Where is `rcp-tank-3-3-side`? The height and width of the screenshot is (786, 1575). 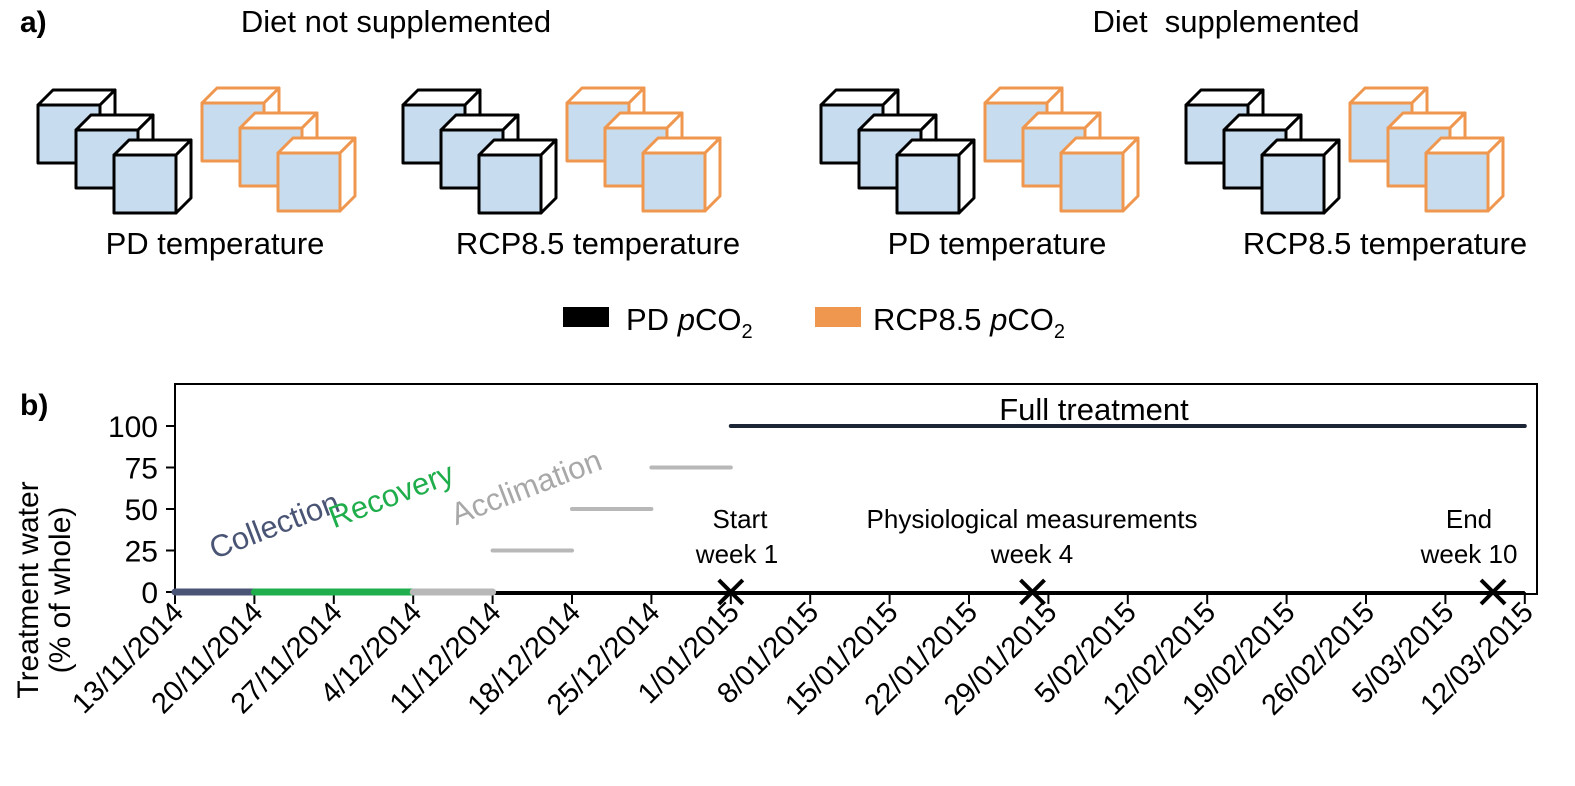 rcp-tank-3-3-side is located at coordinates (1130, 174).